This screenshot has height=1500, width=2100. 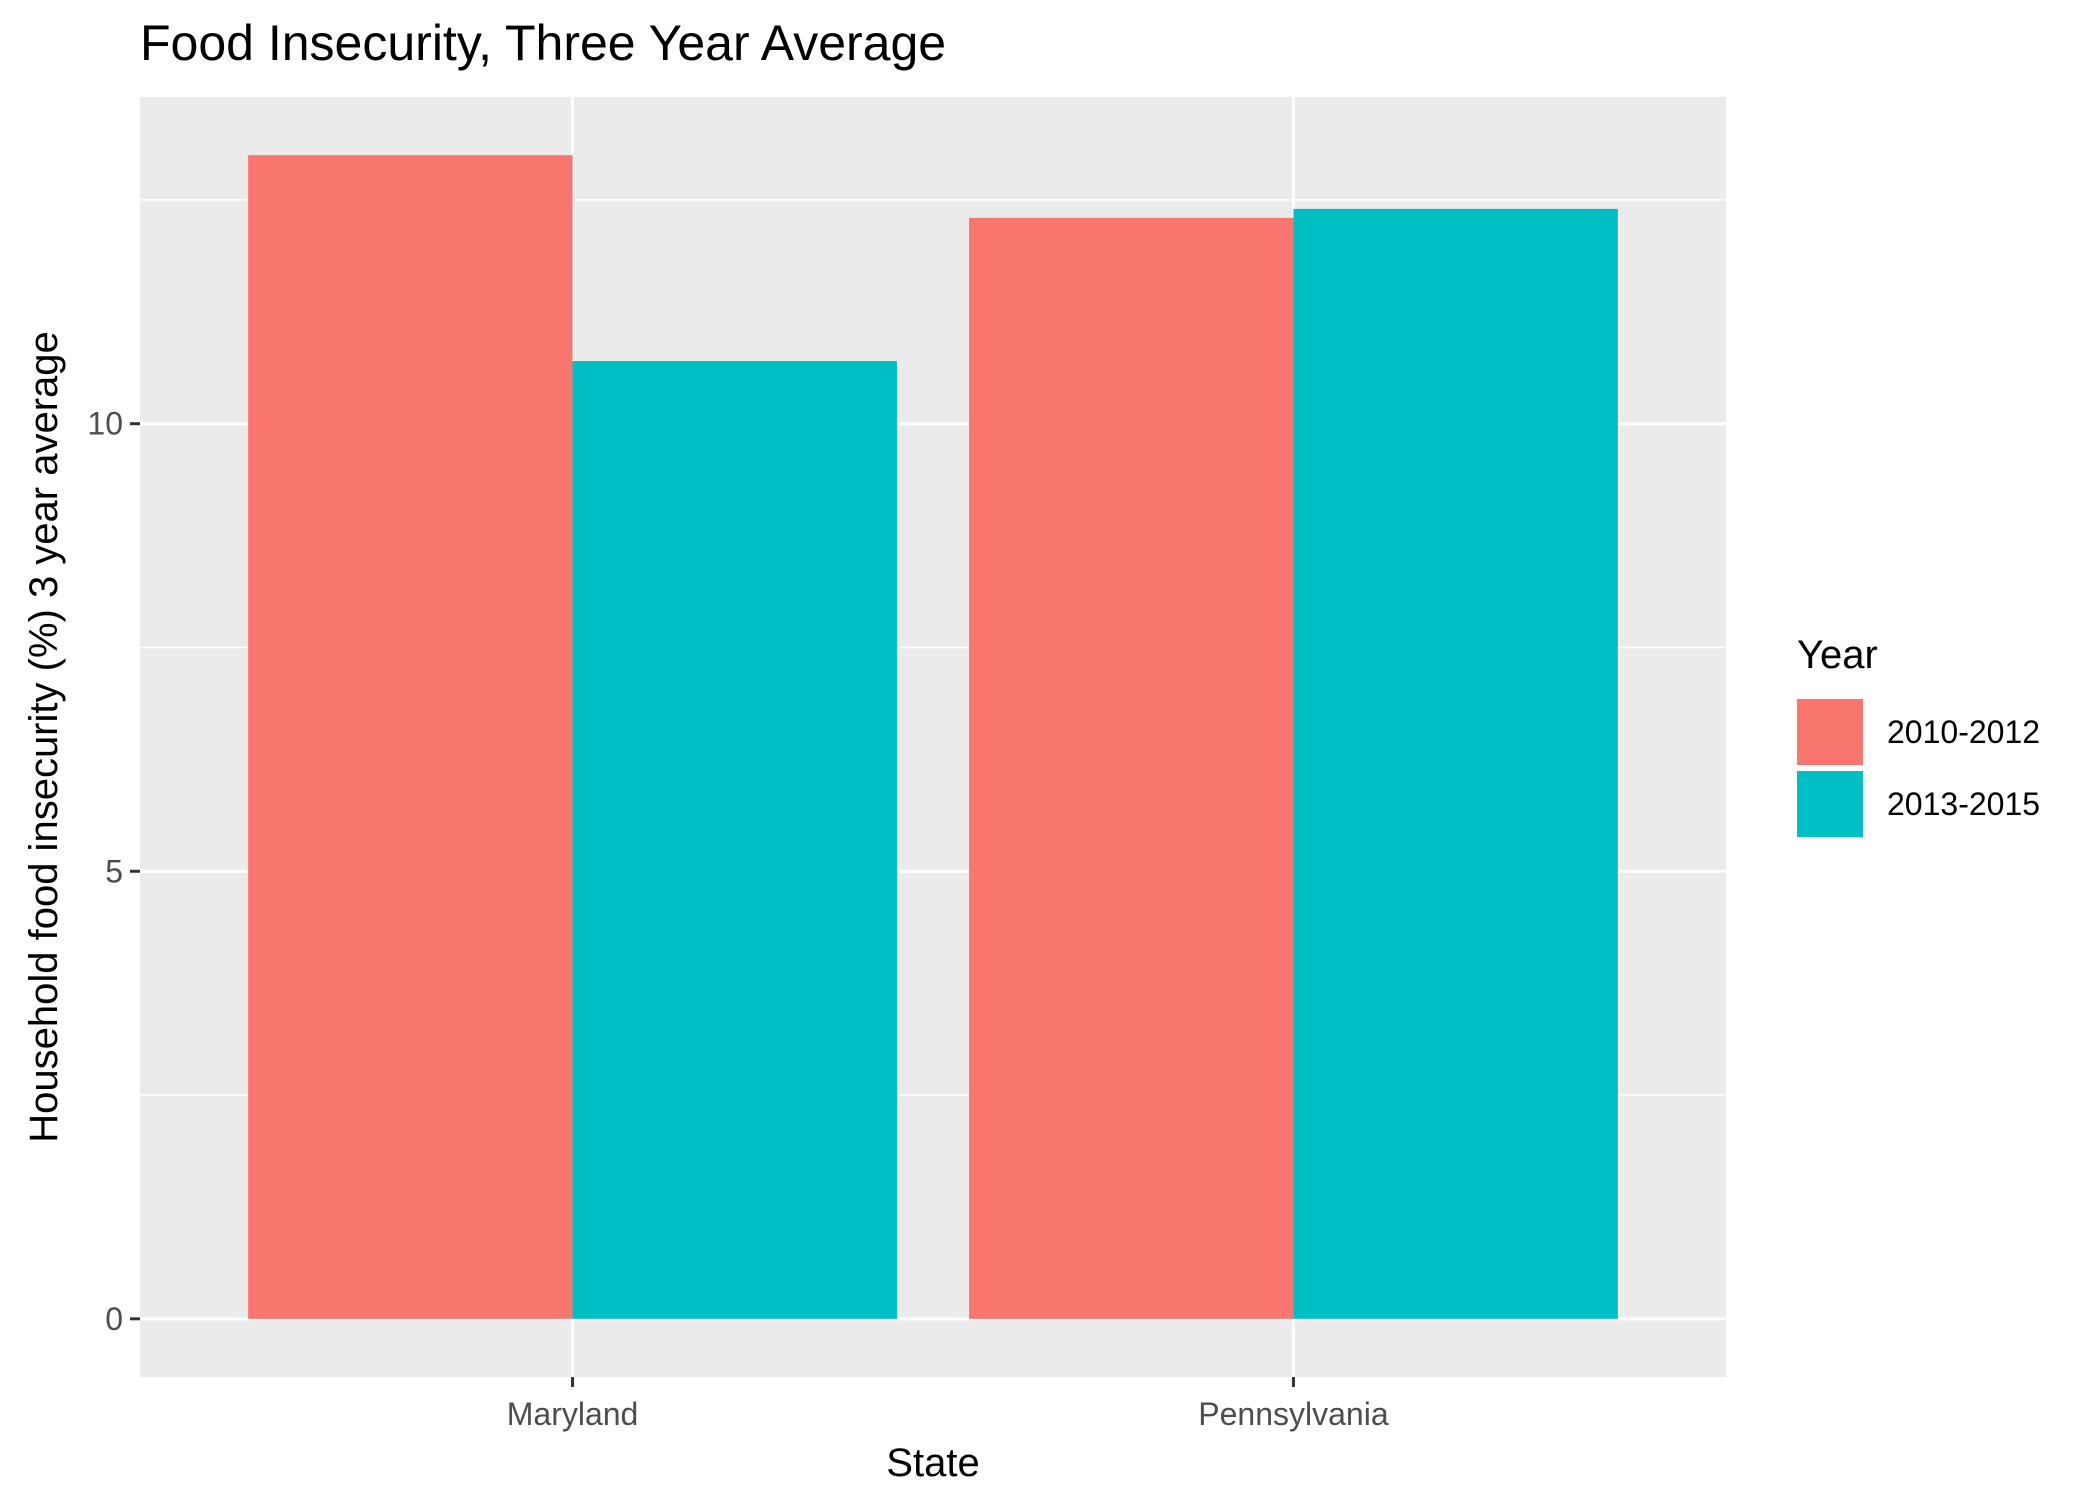 I want to click on y-axis: 0 5 10, so click(x=113, y=871).